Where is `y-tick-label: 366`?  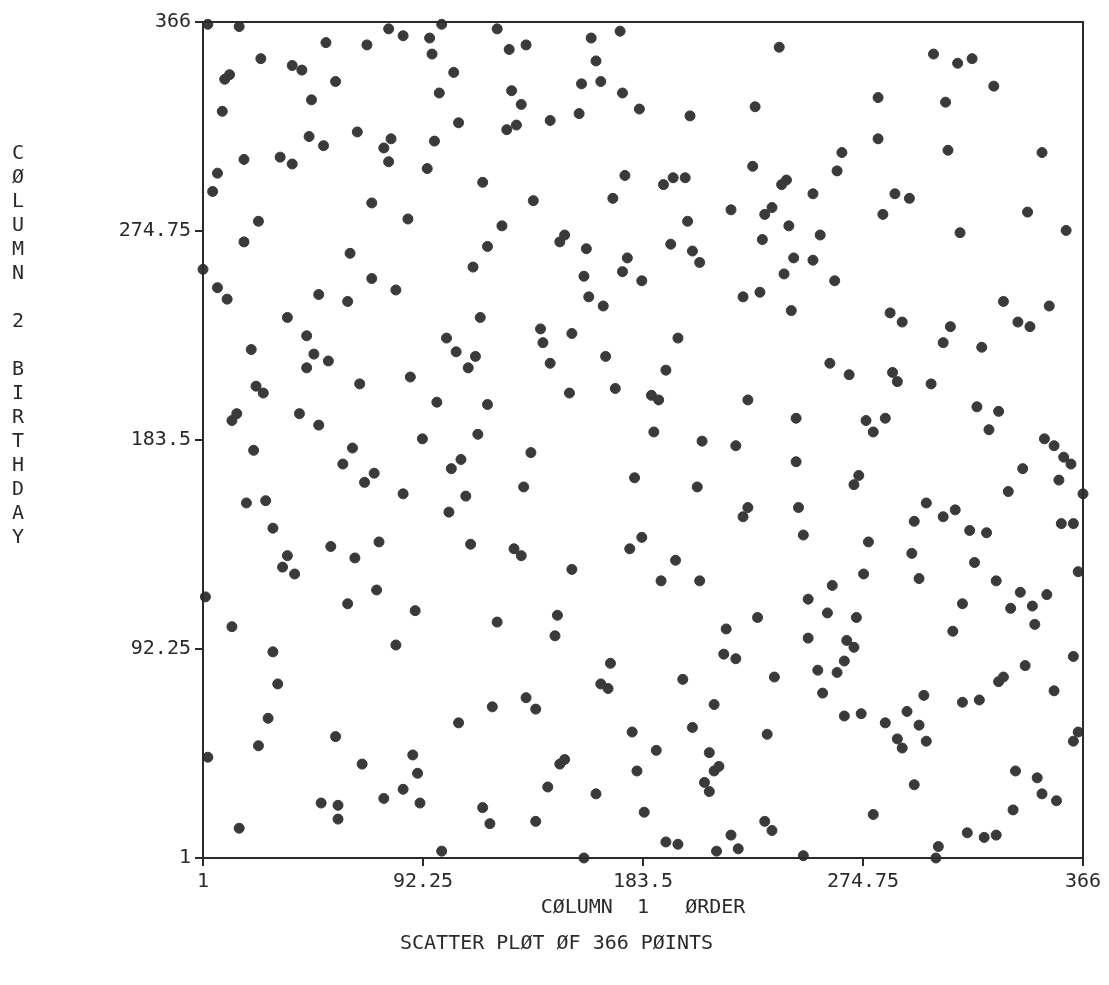
y-tick-label: 366 is located at coordinates (172, 20).